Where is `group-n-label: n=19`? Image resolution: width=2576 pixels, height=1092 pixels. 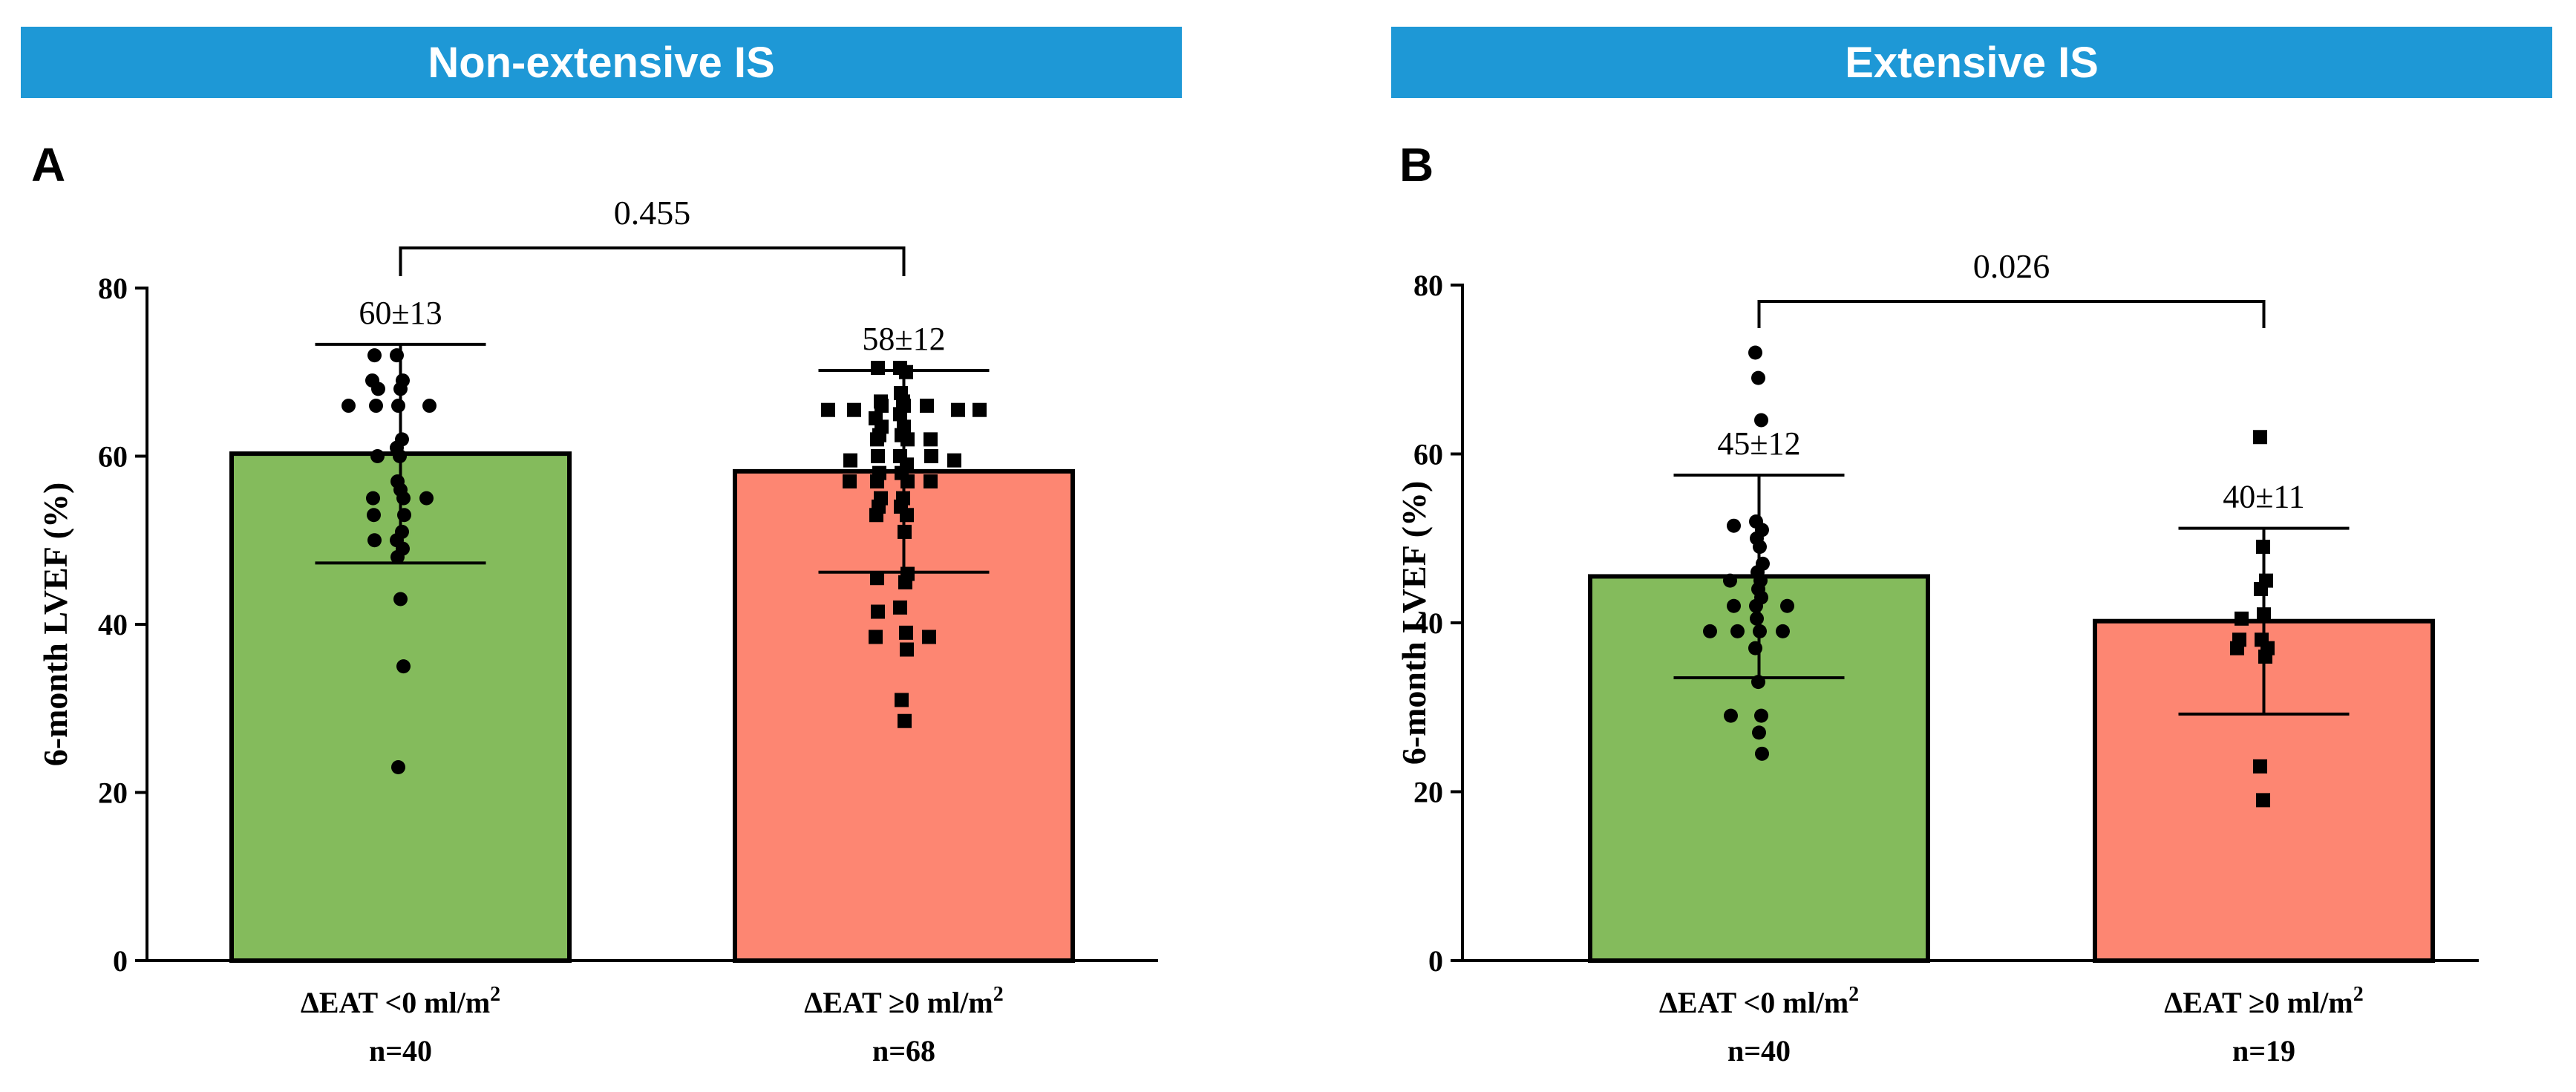 group-n-label: n=19 is located at coordinates (2263, 1051).